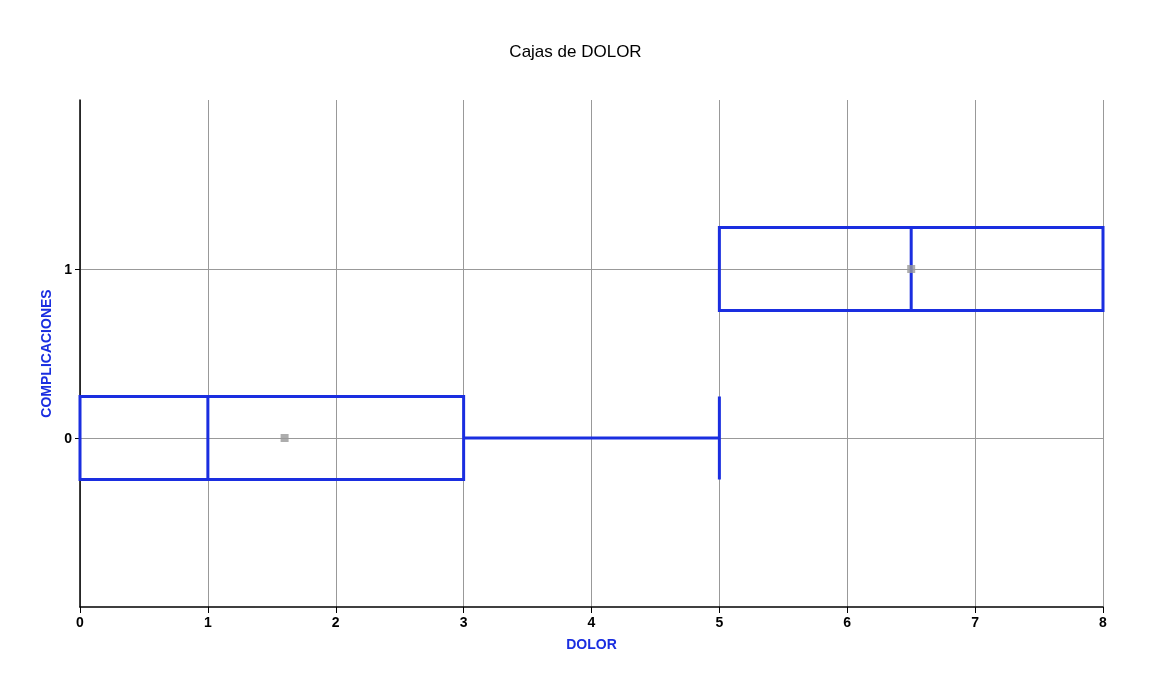 This screenshot has width=1151, height=679. Describe the element at coordinates (46, 353) in the screenshot. I see `y-axis-title: COMPLICACIONES` at that location.